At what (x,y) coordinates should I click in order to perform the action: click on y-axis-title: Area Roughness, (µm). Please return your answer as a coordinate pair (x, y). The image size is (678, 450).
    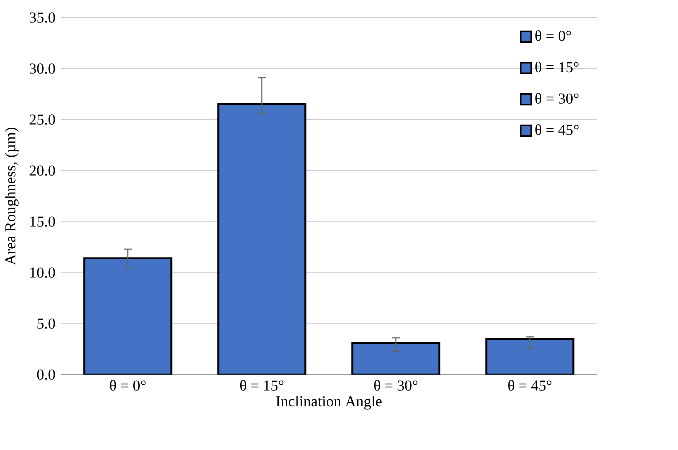
    Looking at the image, I should click on (12, 197).